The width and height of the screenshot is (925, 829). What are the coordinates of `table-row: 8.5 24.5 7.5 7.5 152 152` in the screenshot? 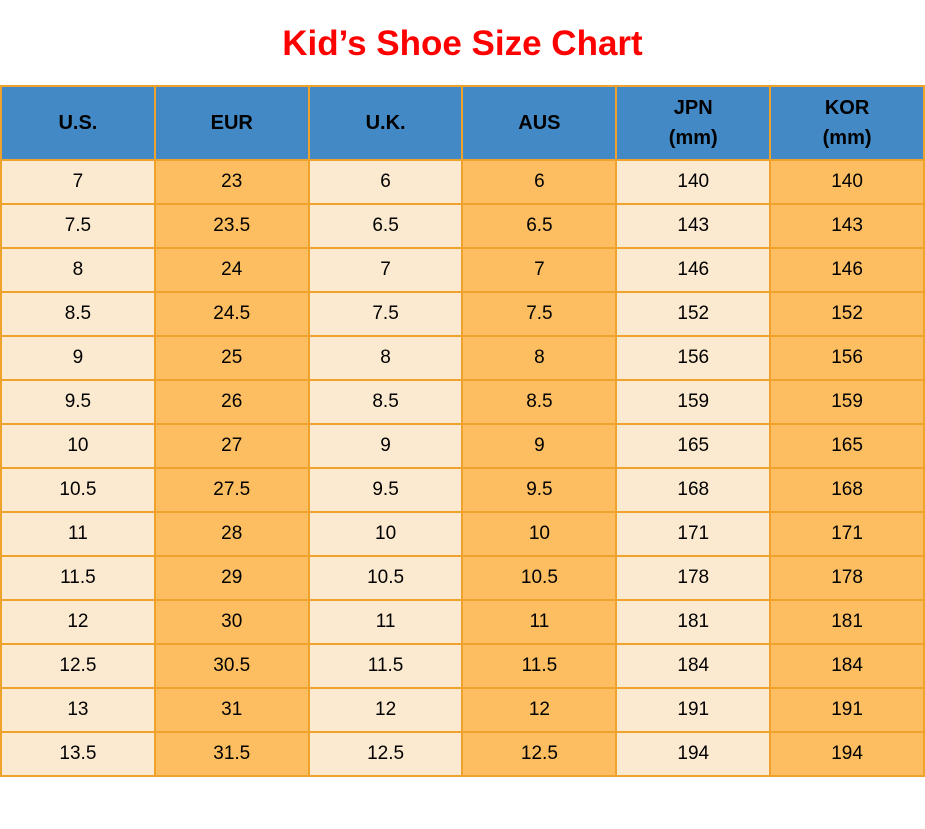 It's located at (462, 314).